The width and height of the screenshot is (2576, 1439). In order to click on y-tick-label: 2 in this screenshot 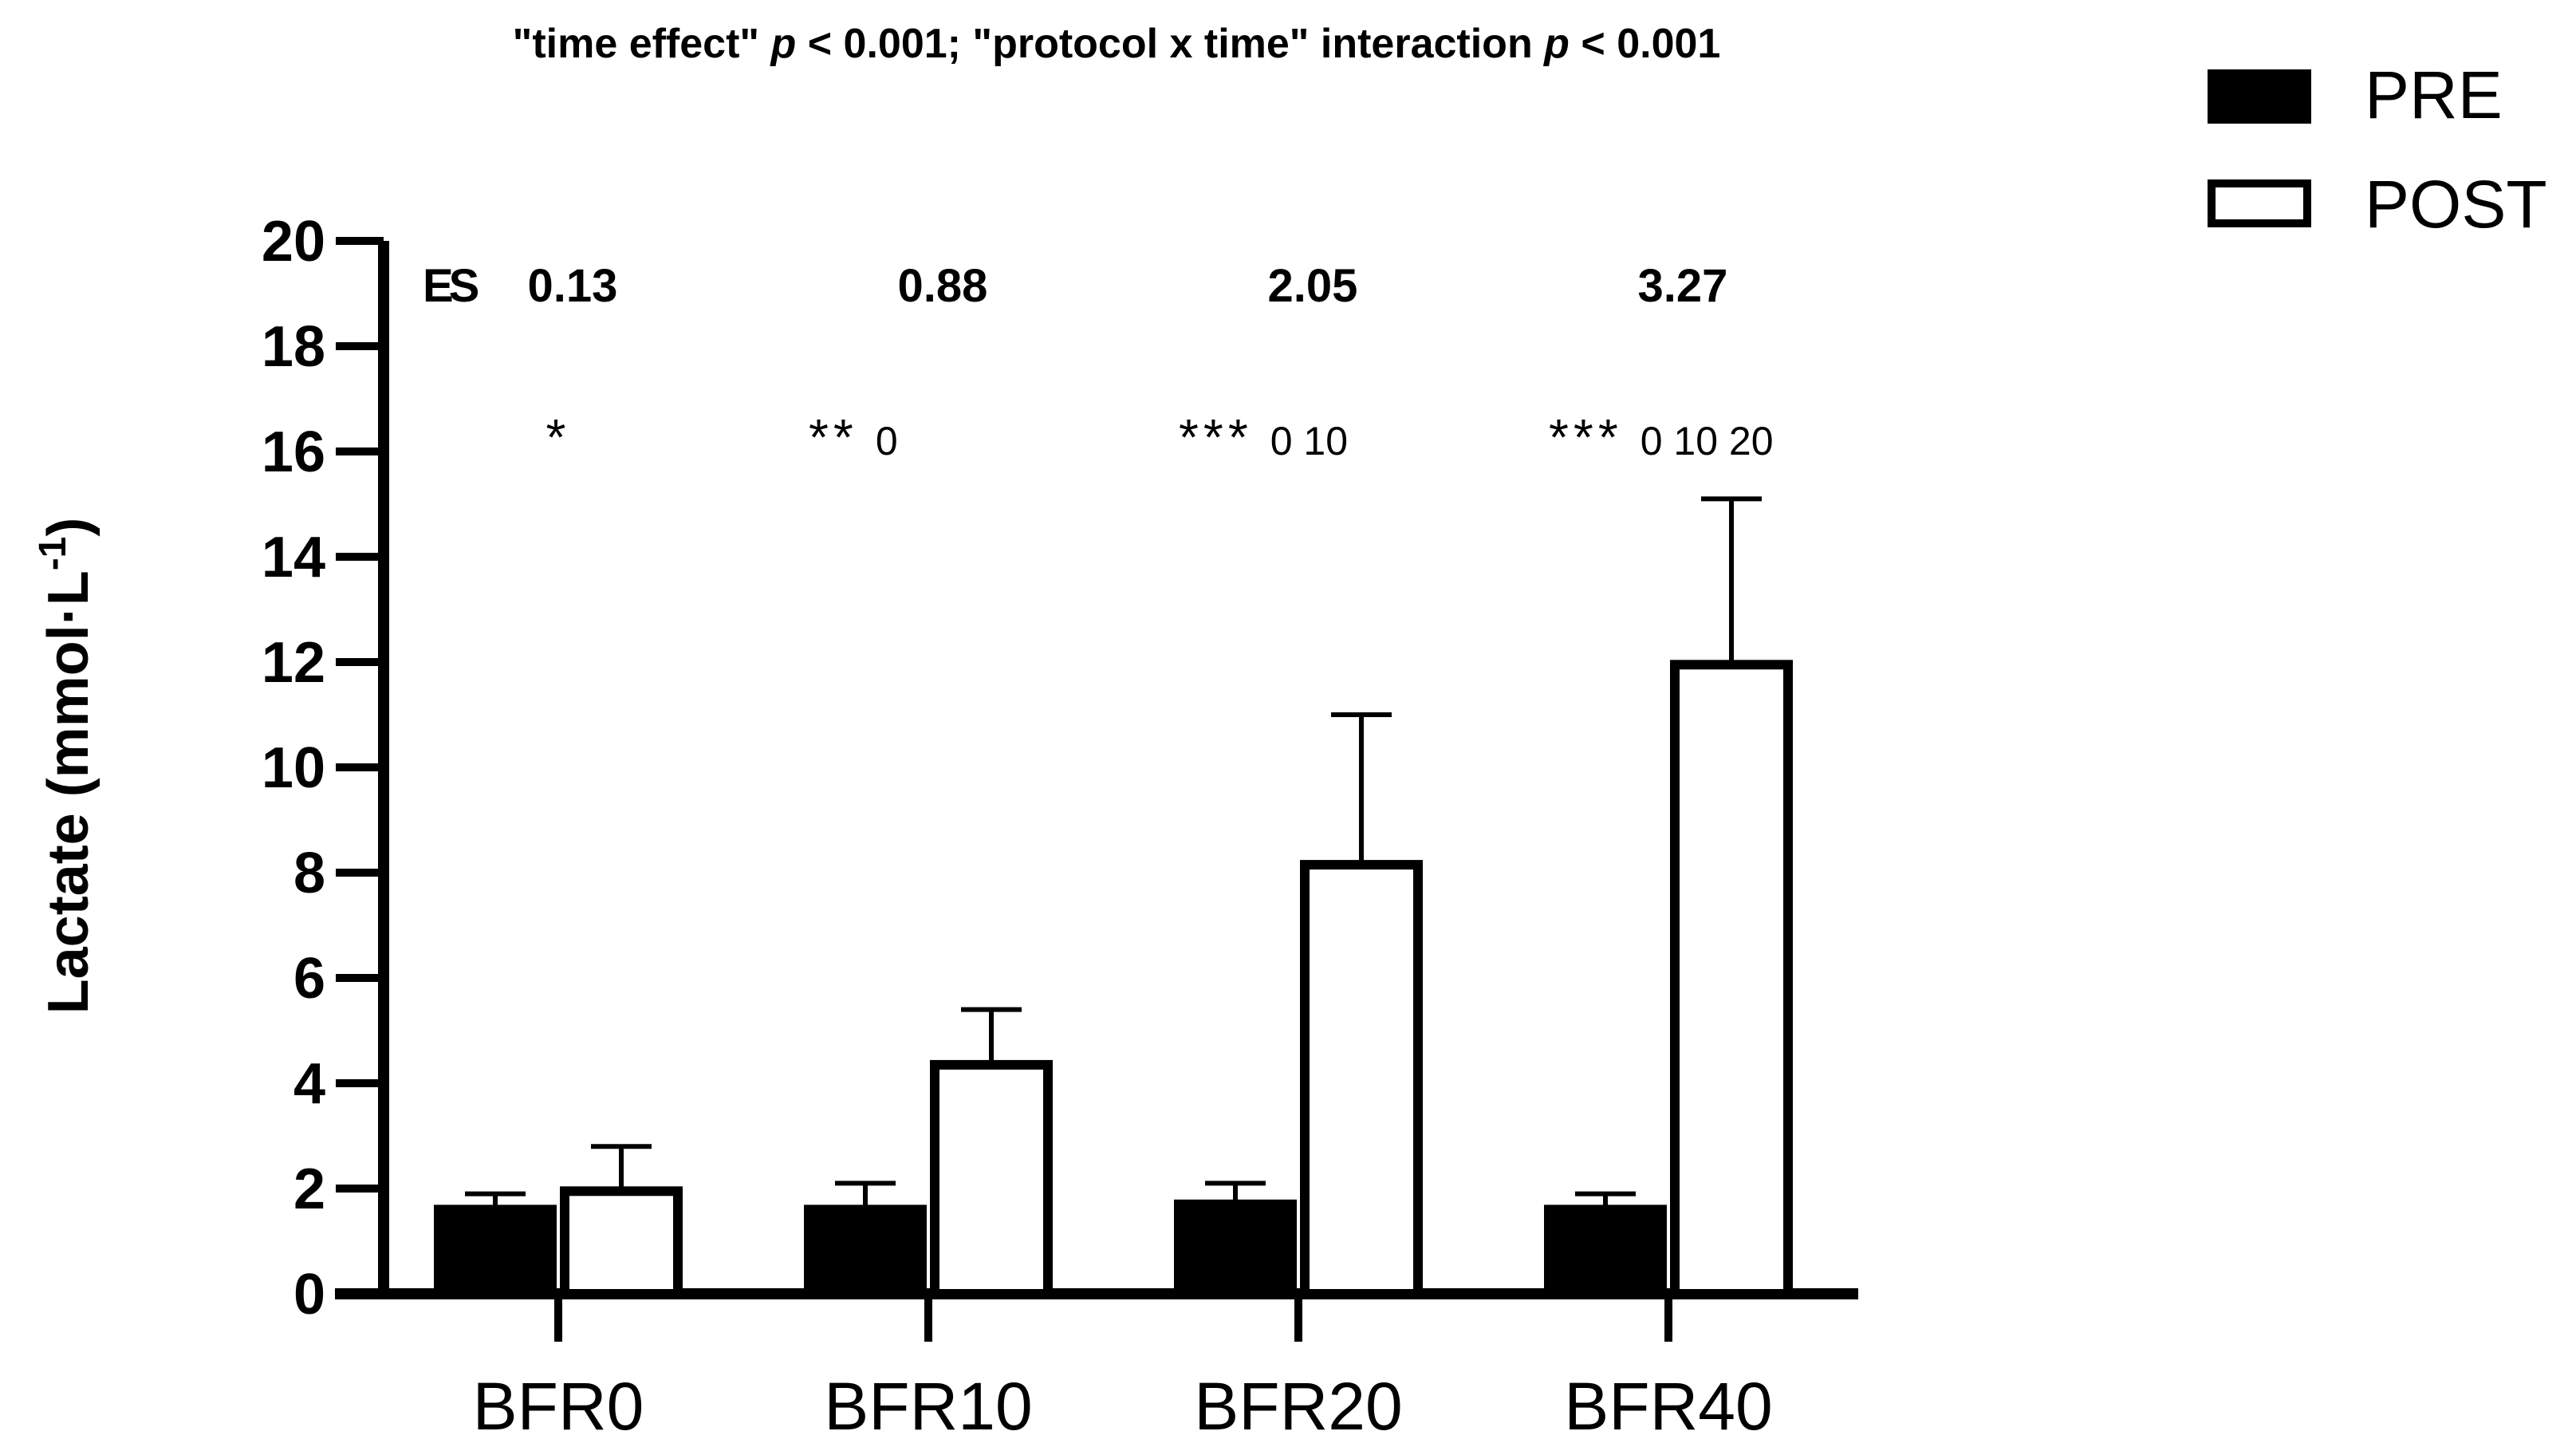, I will do `click(309, 1189)`.